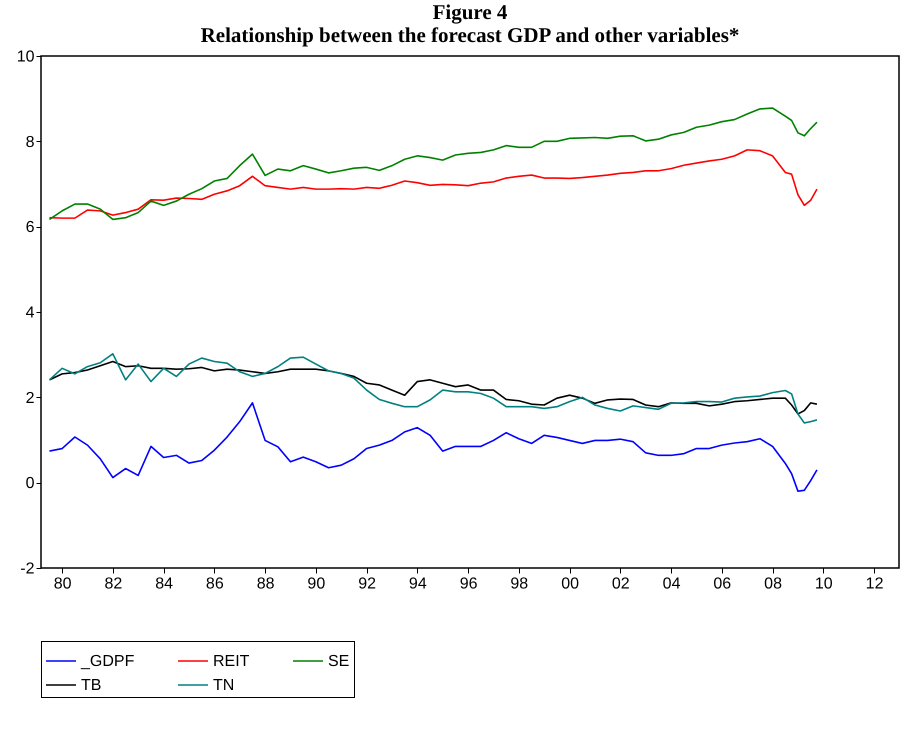 This screenshot has width=915, height=731. Describe the element at coordinates (231, 661) in the screenshot. I see `legend-label: REIT` at that location.